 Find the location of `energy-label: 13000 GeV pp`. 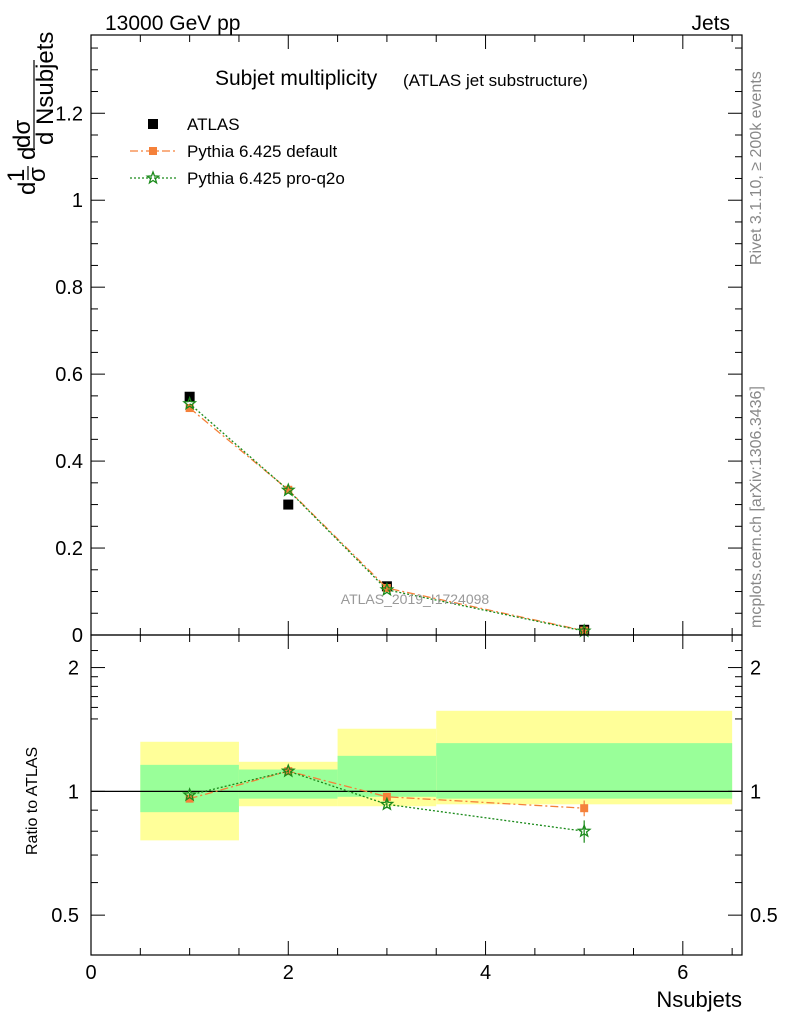

energy-label: 13000 GeV pp is located at coordinates (172, 23).